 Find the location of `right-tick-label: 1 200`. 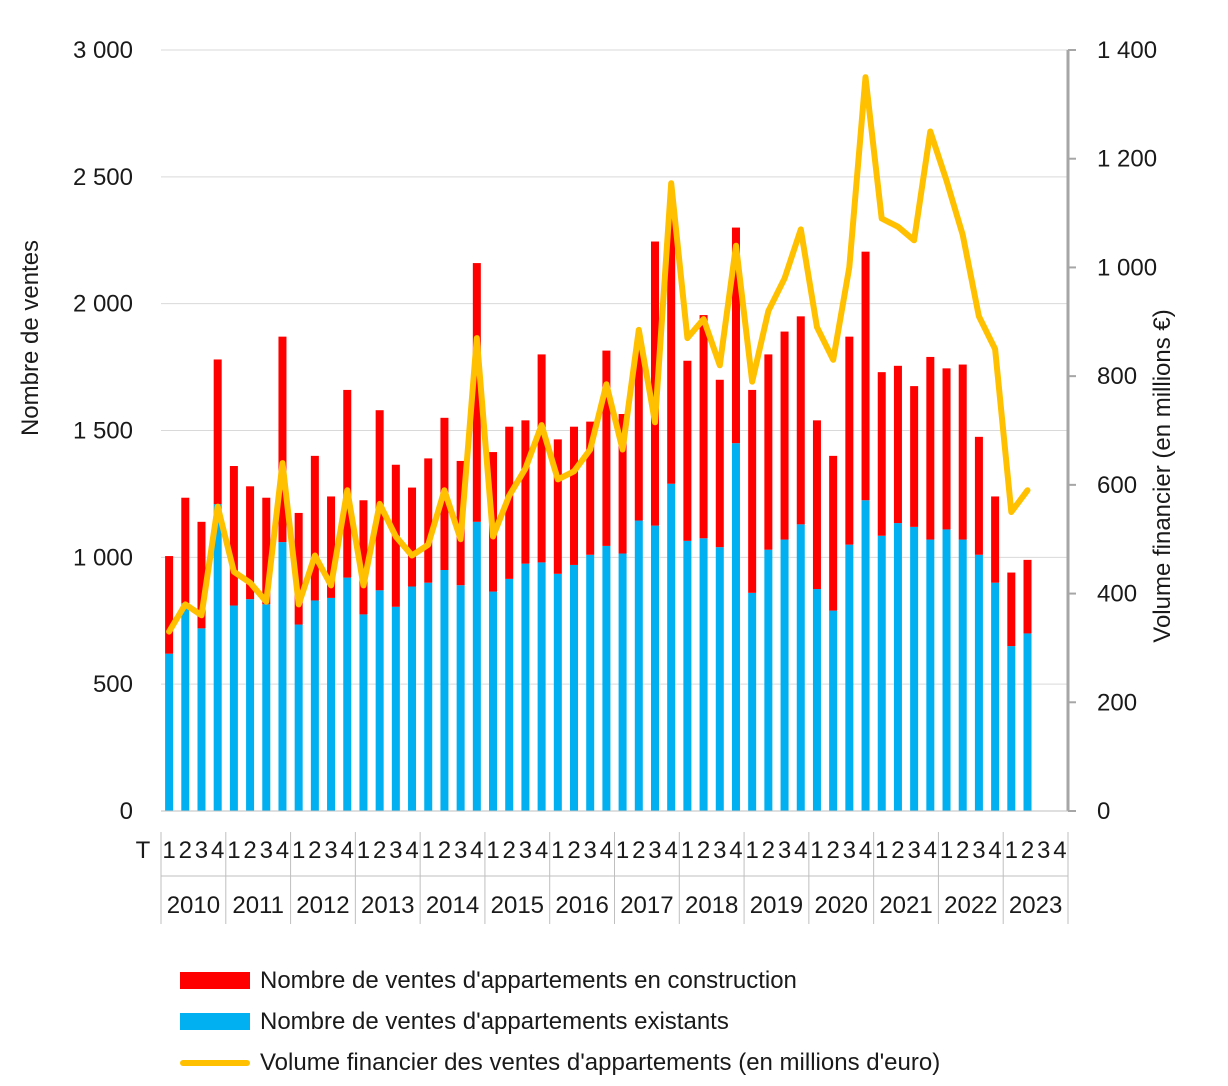

right-tick-label: 1 200 is located at coordinates (1127, 159).